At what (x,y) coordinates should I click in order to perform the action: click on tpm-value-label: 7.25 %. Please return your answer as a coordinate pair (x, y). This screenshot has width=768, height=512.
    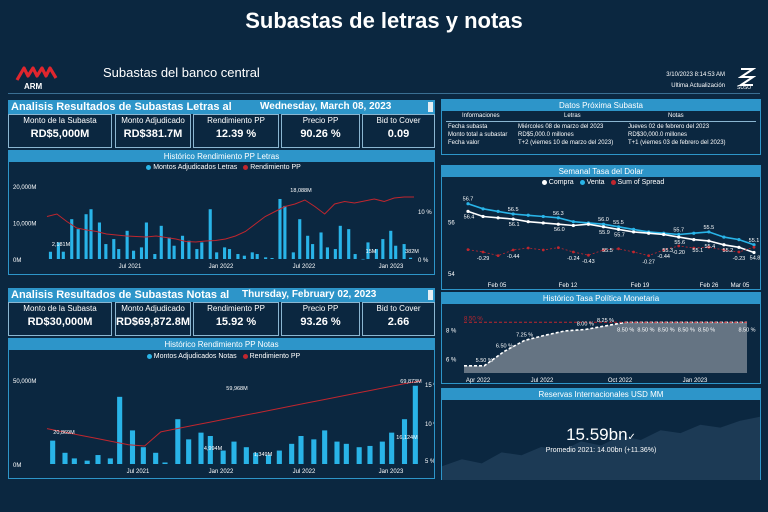
    Looking at the image, I should click on (524, 335).